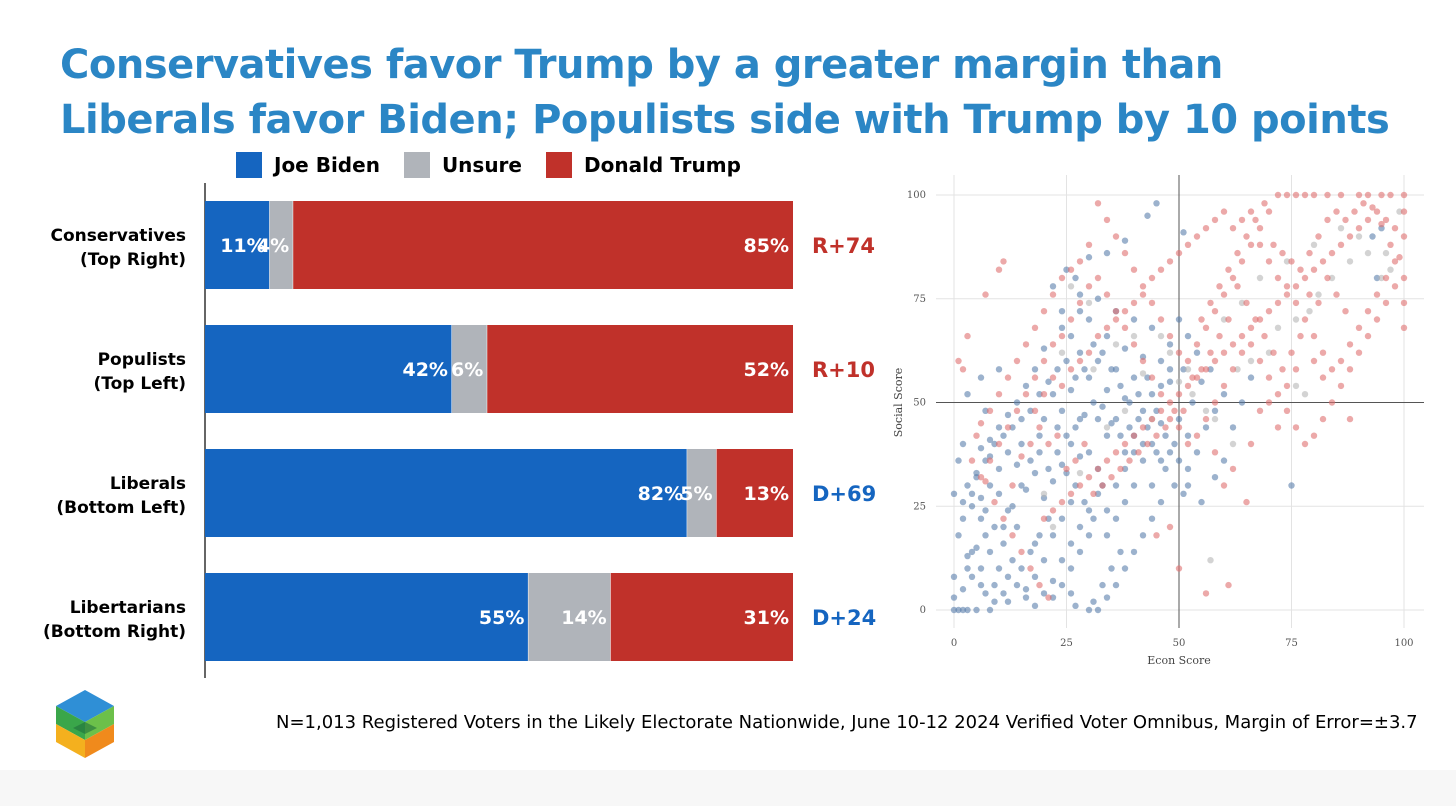 The image size is (1456, 806). Describe the element at coordinates (766, 246) in the screenshot. I see `data-label-conservatives-donald-trump: 85%` at that location.